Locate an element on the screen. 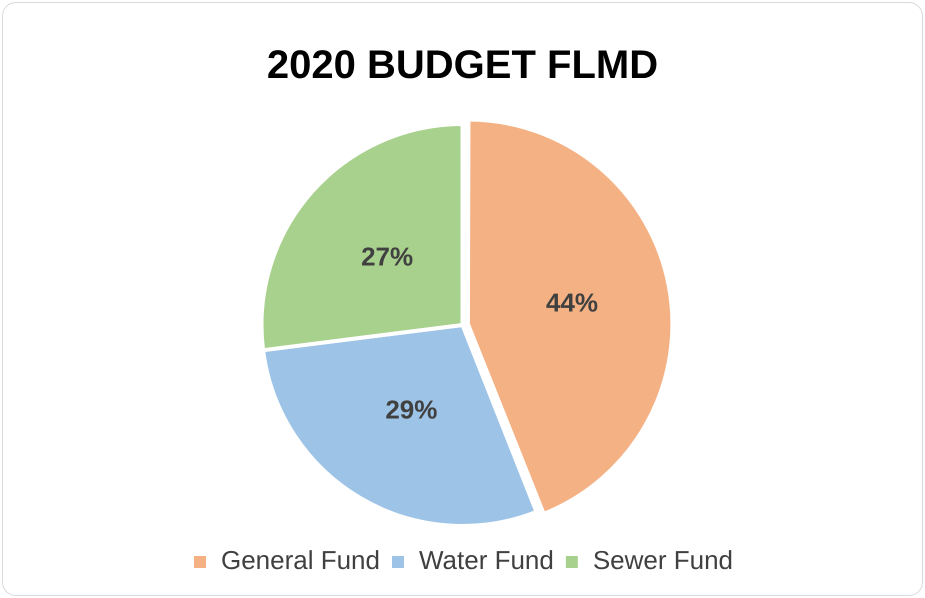 This screenshot has width=925, height=598. data-label: 29% is located at coordinates (411, 409).